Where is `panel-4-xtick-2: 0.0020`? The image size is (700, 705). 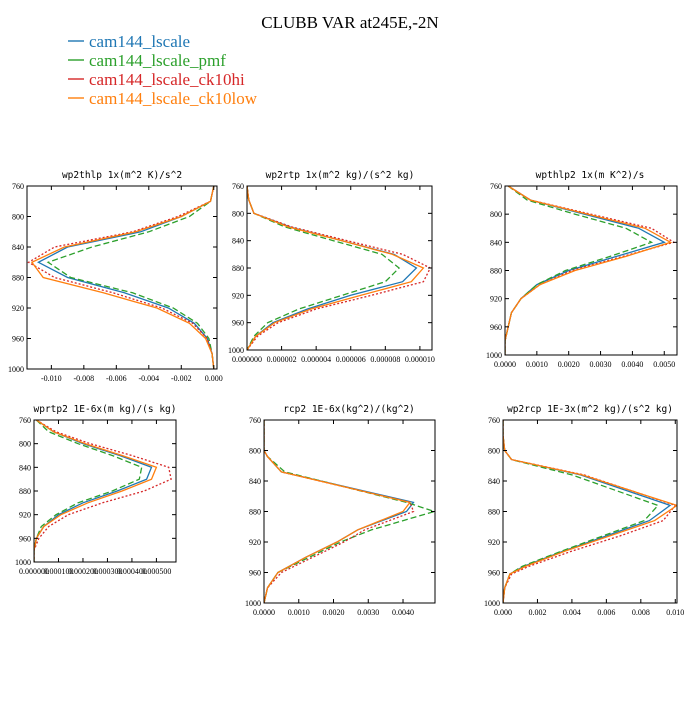
panel-4-xtick-2: 0.0020 is located at coordinates (334, 612).